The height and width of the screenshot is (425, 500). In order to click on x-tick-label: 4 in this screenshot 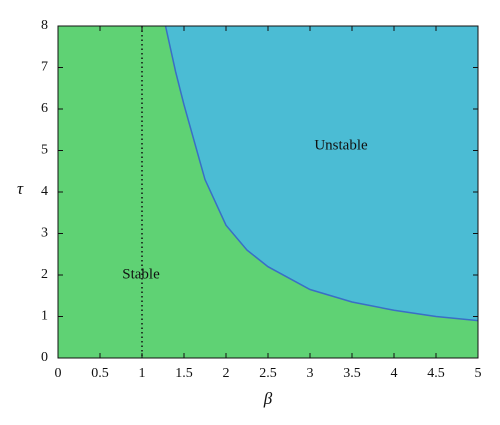, I will do `click(394, 373)`.